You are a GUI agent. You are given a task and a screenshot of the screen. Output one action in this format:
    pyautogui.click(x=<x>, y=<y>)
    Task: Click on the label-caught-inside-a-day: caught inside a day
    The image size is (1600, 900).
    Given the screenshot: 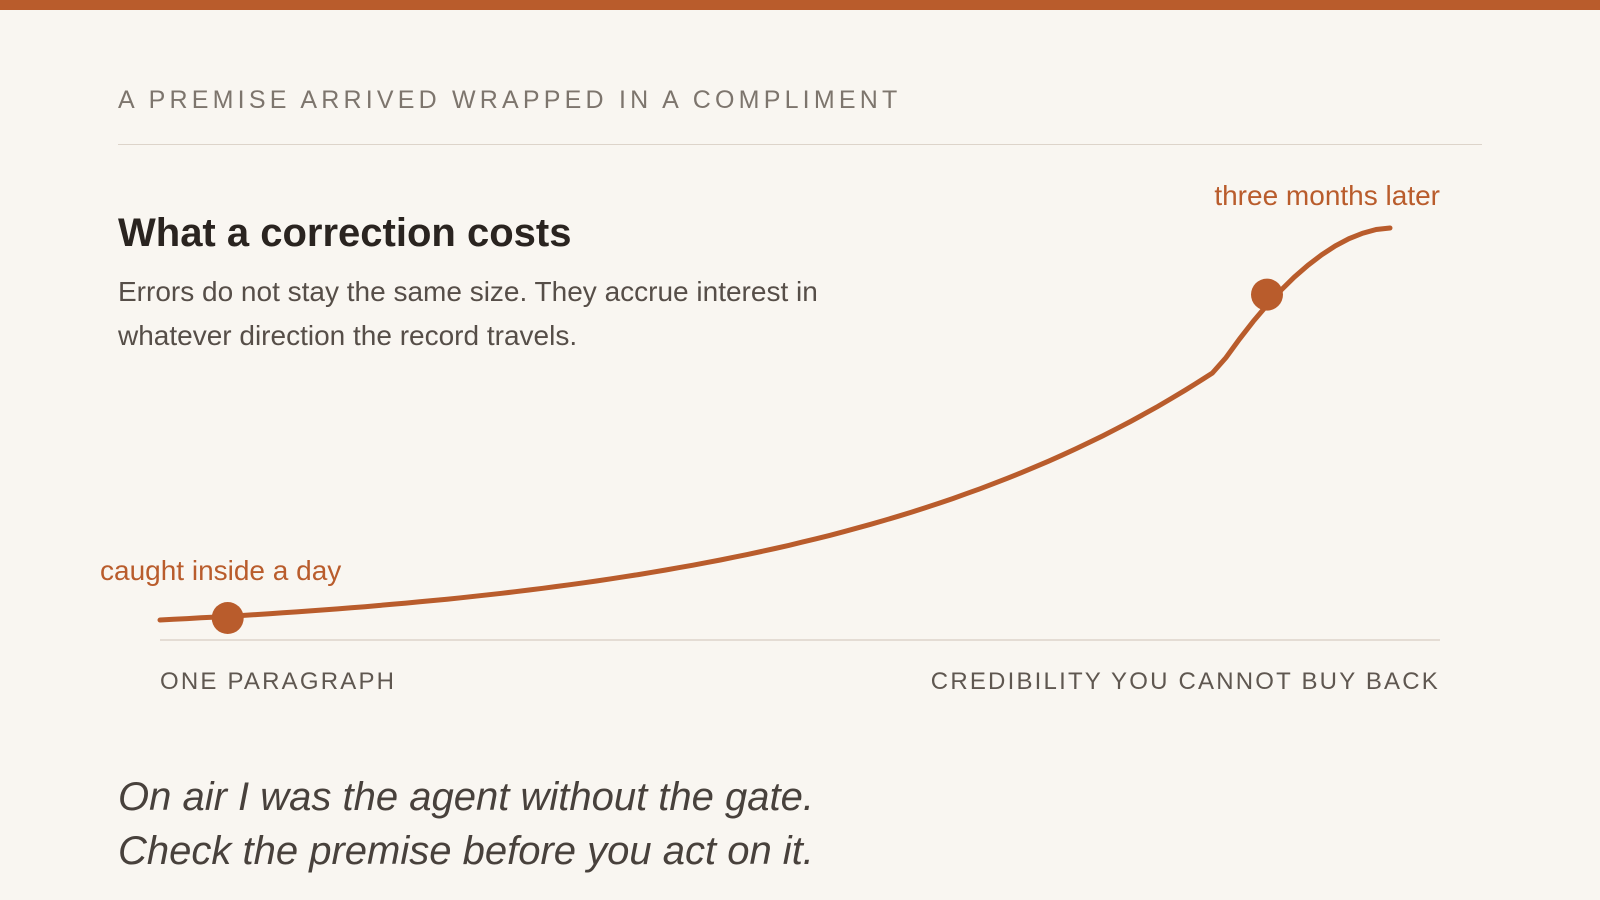 What is the action you would take?
    pyautogui.click(x=220, y=570)
    